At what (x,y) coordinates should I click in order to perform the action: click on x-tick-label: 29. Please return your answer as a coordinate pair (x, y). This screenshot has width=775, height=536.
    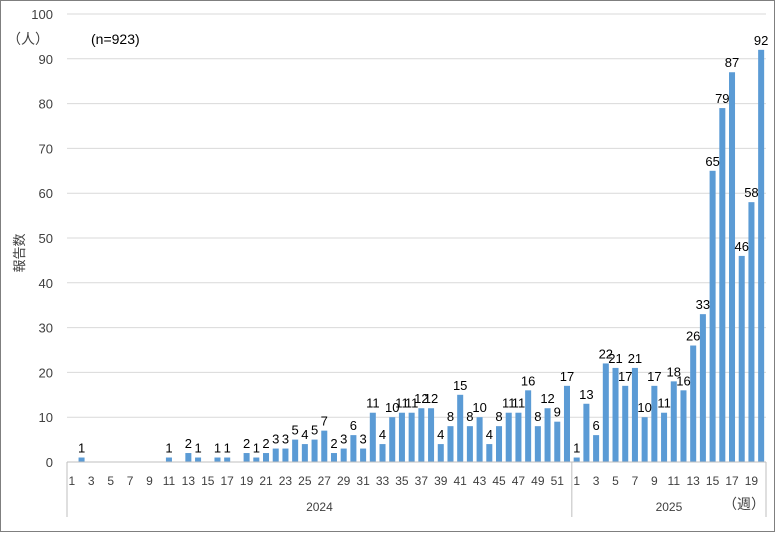
    Looking at the image, I should click on (344, 481).